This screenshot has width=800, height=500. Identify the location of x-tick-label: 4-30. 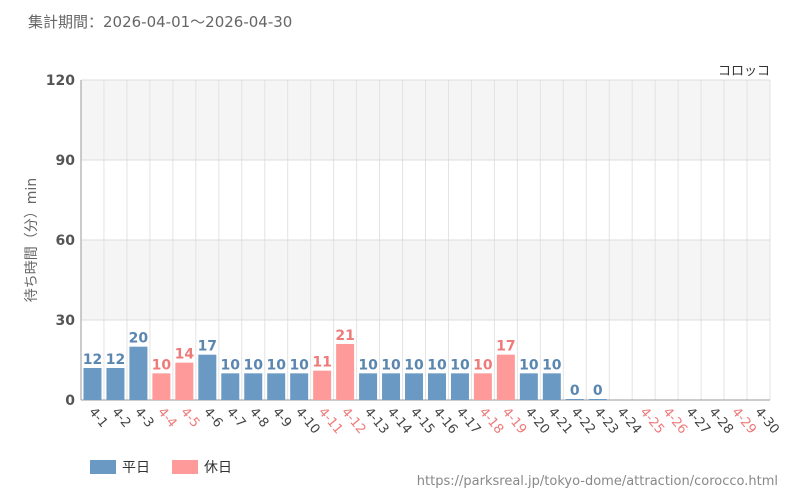
(766, 421).